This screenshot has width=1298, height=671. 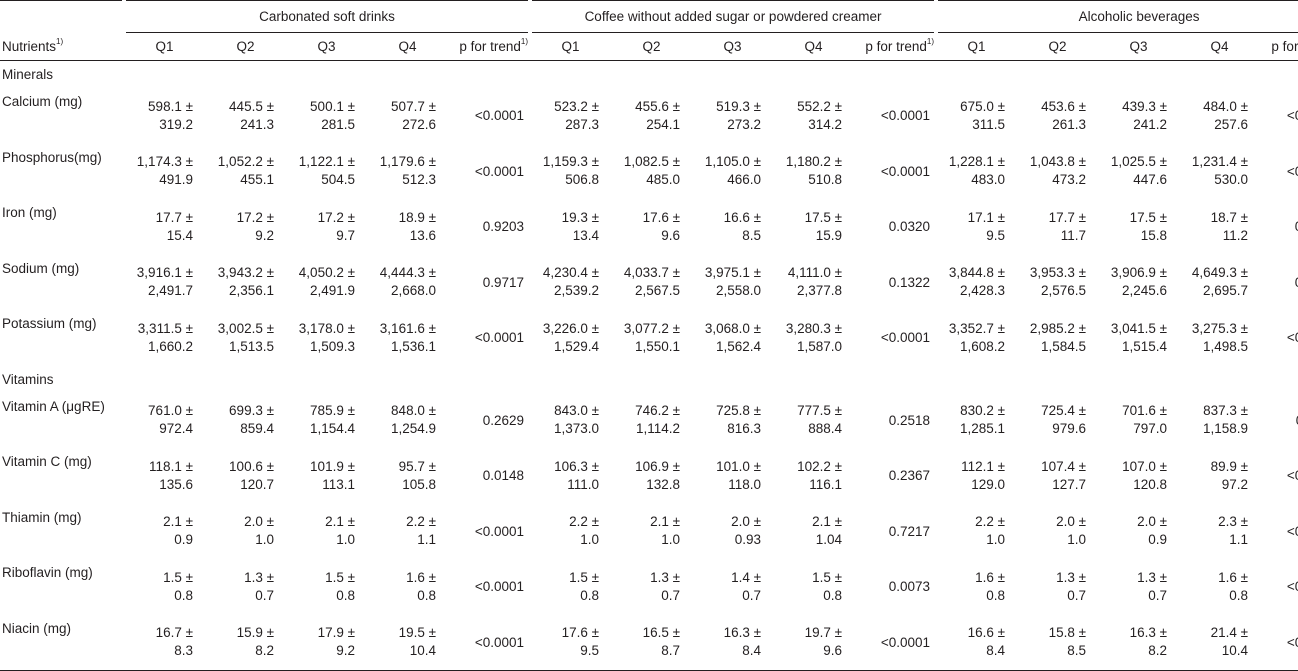 What do you see at coordinates (820, 466) in the screenshot?
I see `mean-value: 102.2 ±` at bounding box center [820, 466].